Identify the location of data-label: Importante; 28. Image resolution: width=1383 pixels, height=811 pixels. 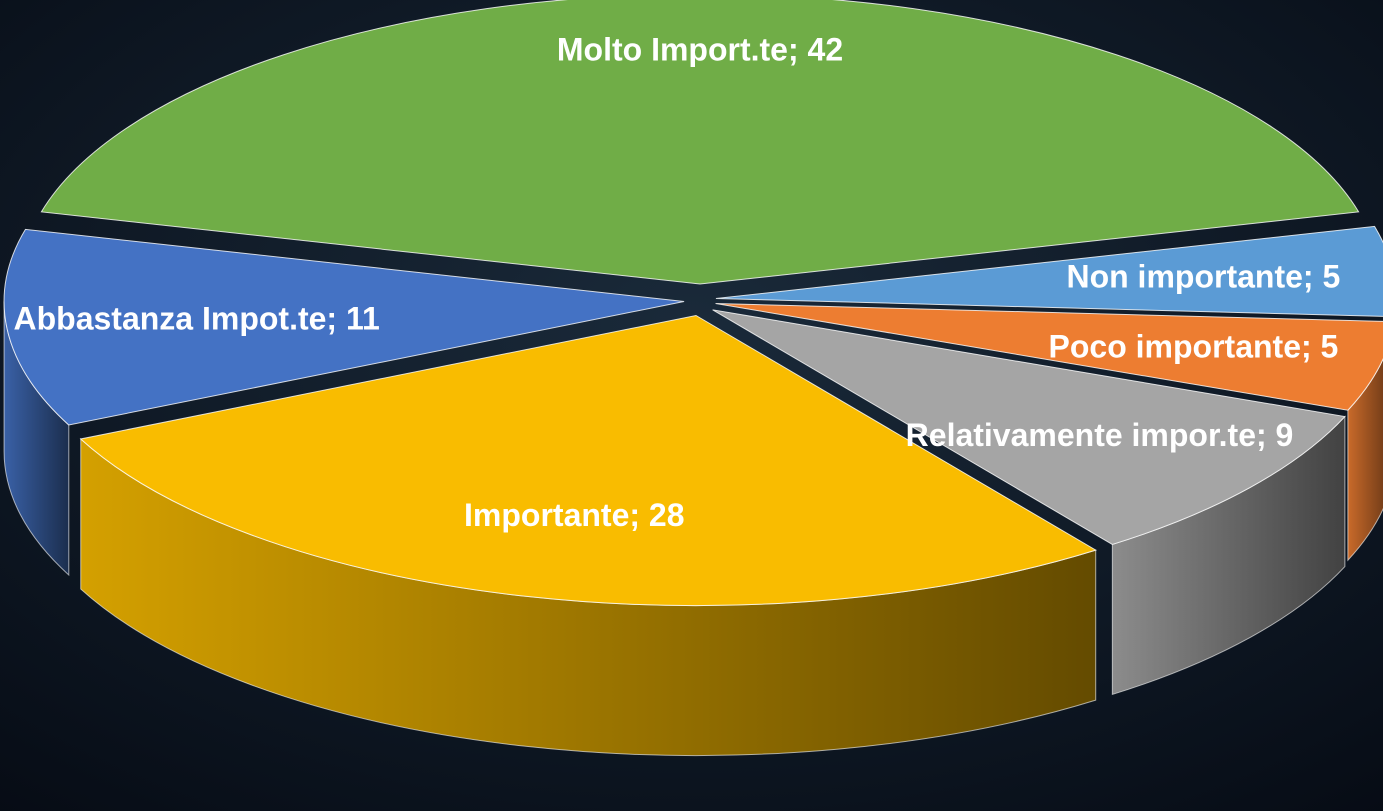
(574, 515).